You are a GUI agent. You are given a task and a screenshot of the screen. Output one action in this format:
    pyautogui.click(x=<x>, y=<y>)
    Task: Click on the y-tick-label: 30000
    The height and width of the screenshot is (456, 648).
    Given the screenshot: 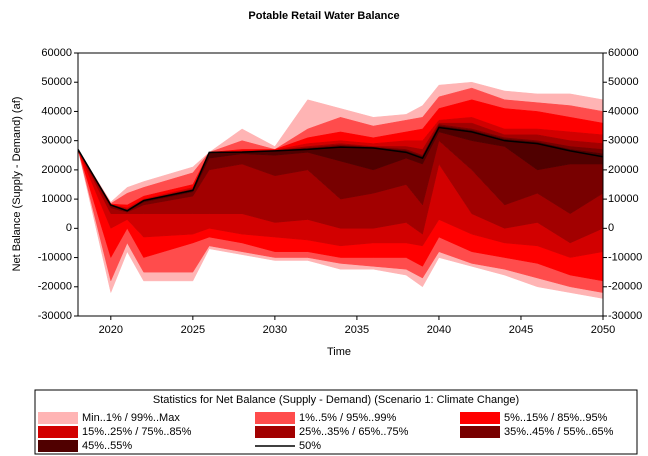 What is the action you would take?
    pyautogui.click(x=56, y=141)
    